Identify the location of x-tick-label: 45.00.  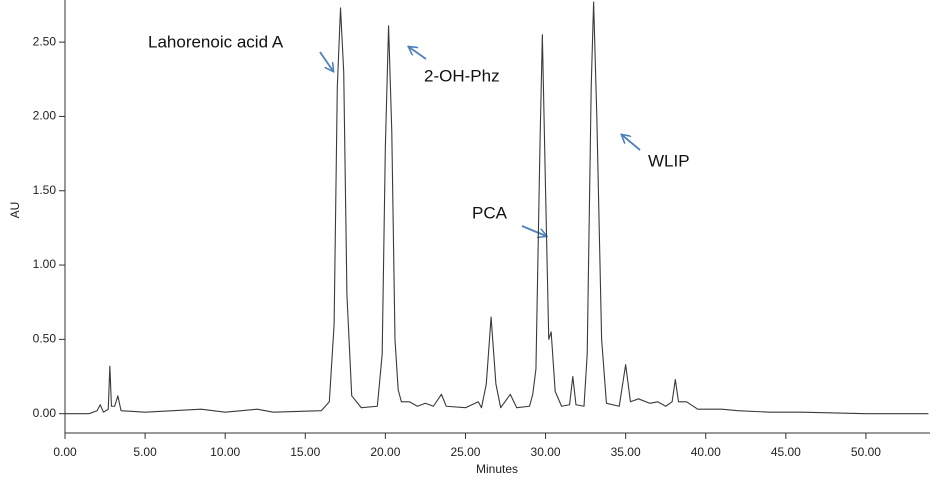
(786, 452).